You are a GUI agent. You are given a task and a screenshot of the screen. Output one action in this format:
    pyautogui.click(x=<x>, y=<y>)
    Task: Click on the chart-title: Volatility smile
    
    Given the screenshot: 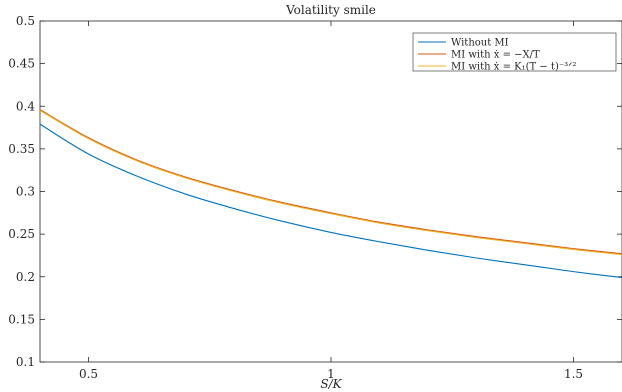 What is the action you would take?
    pyautogui.click(x=330, y=10)
    